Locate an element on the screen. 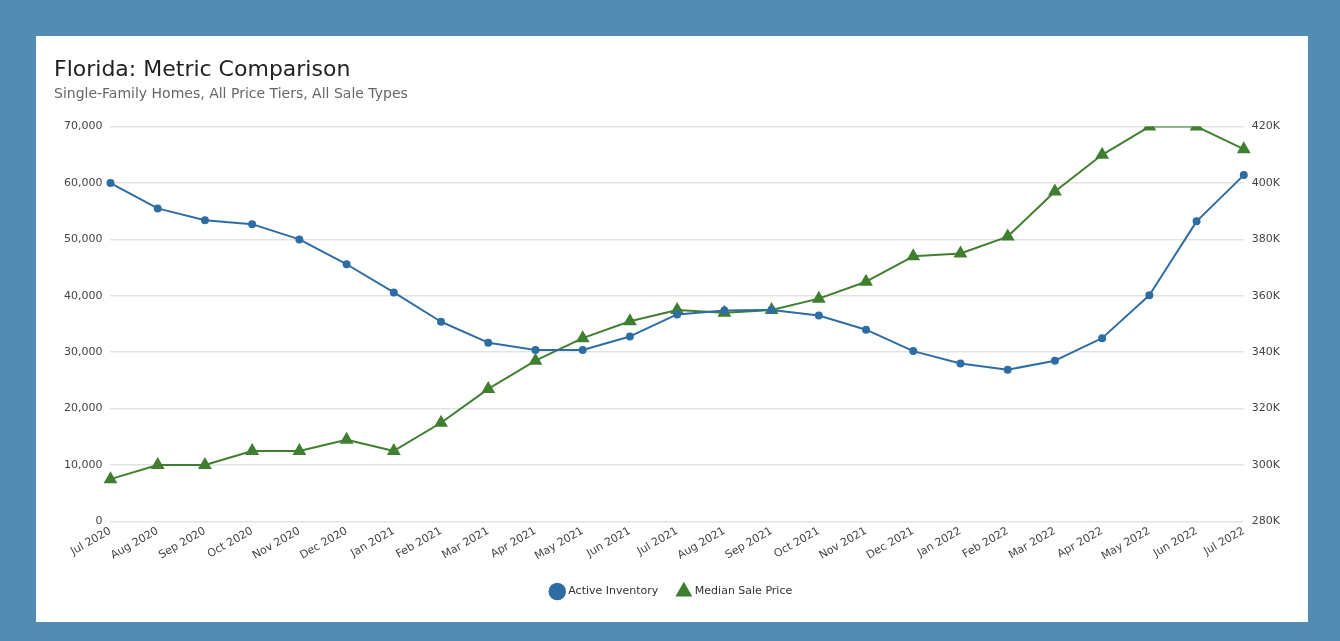 This screenshot has height=641, width=1340. y-tick-label: 60,000 is located at coordinates (83, 182).